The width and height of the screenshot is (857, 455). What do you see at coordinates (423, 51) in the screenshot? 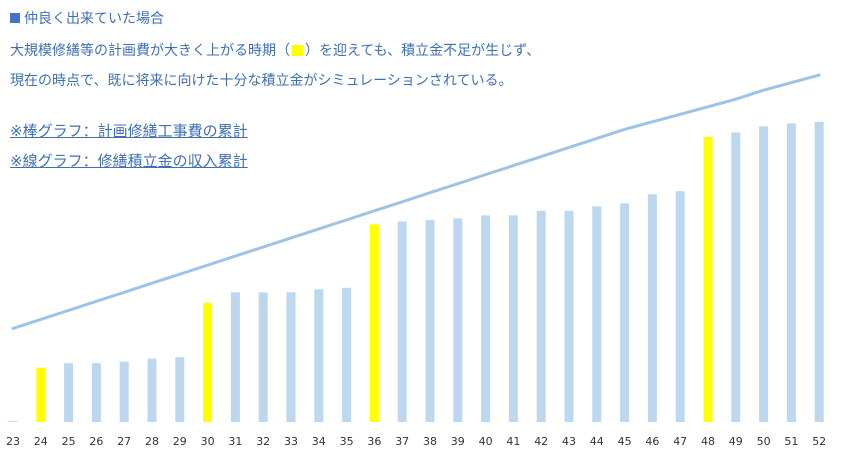
I see `description-text-after: ）を迎えても、積立金不足が生じず、` at bounding box center [423, 51].